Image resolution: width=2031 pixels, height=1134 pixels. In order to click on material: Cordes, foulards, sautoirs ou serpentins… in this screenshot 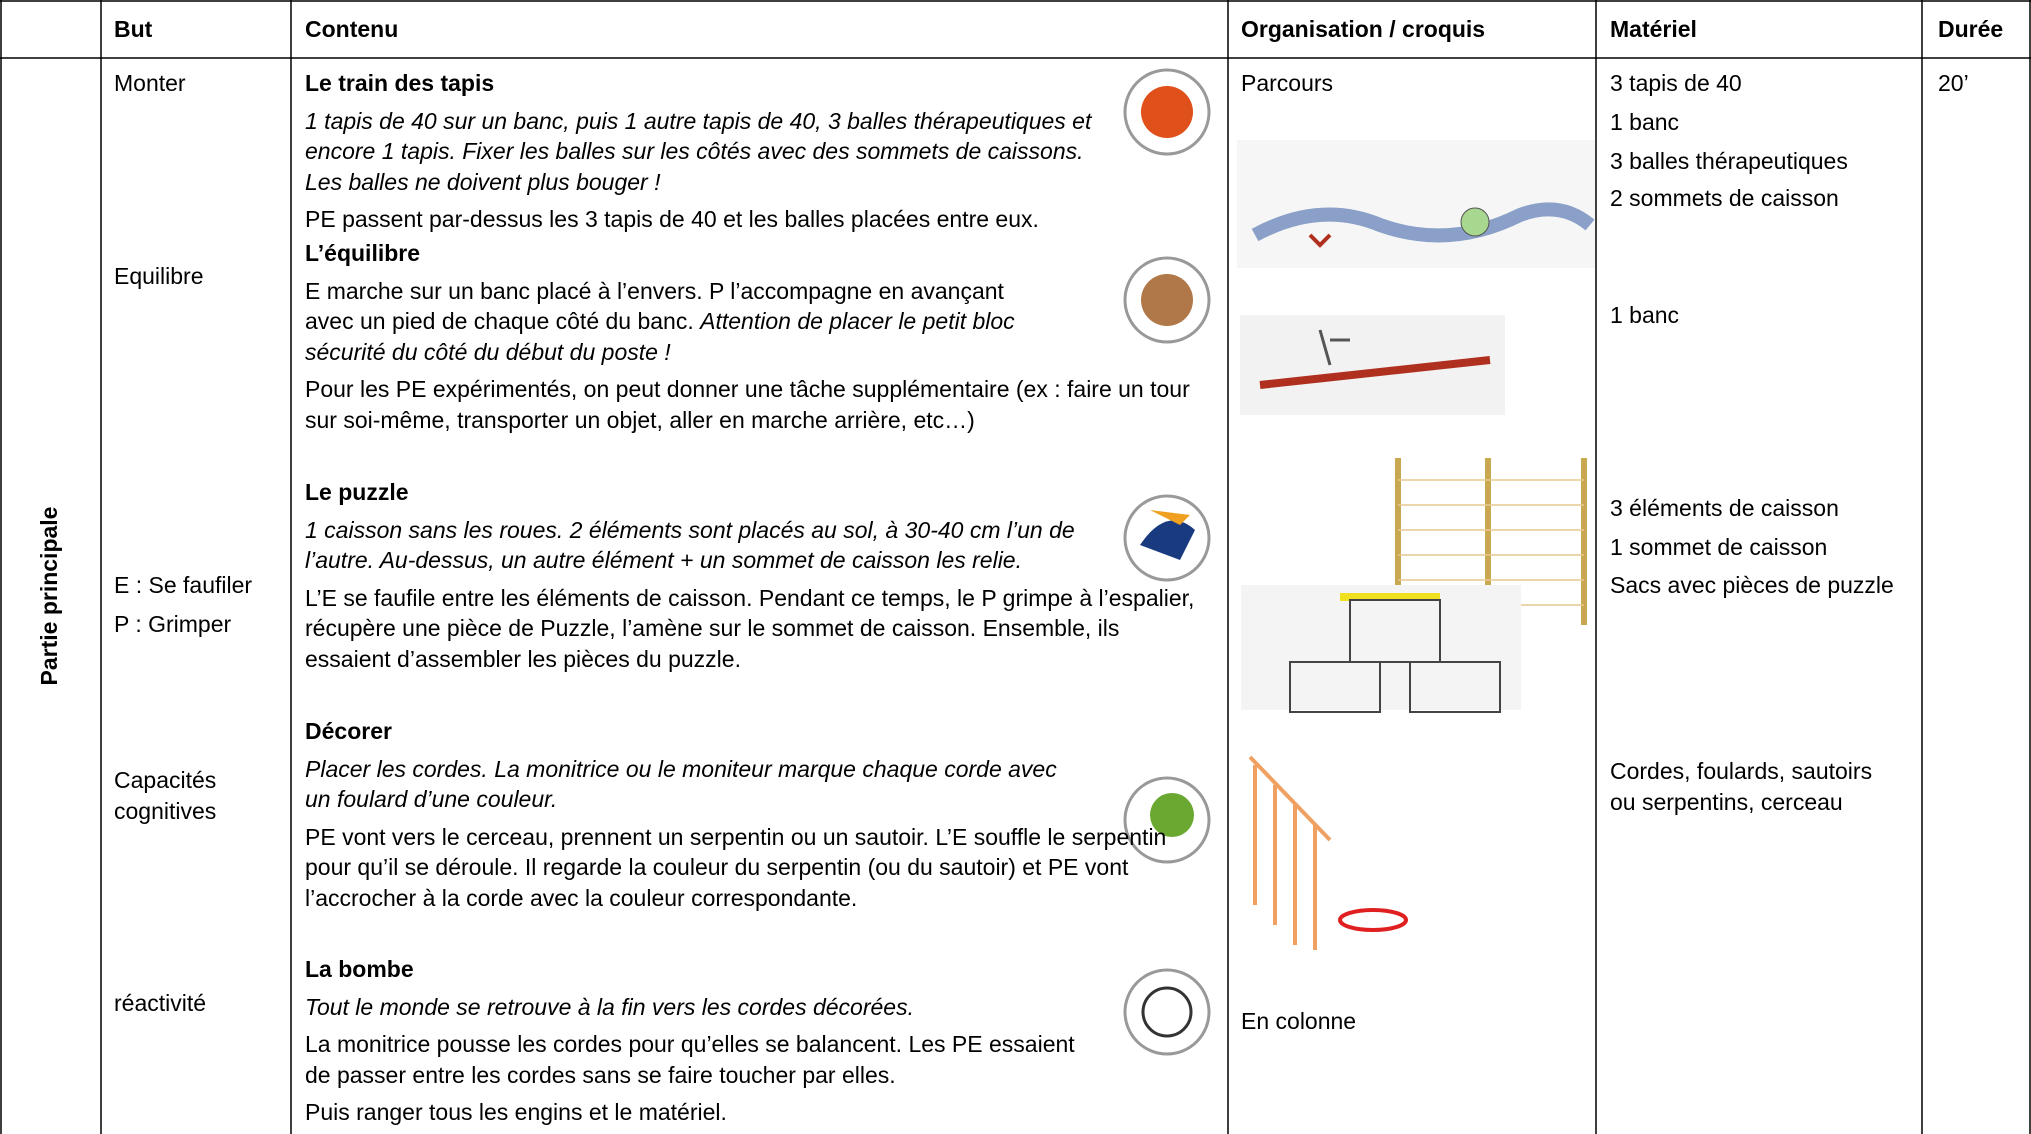, I will do `click(1741, 786)`.